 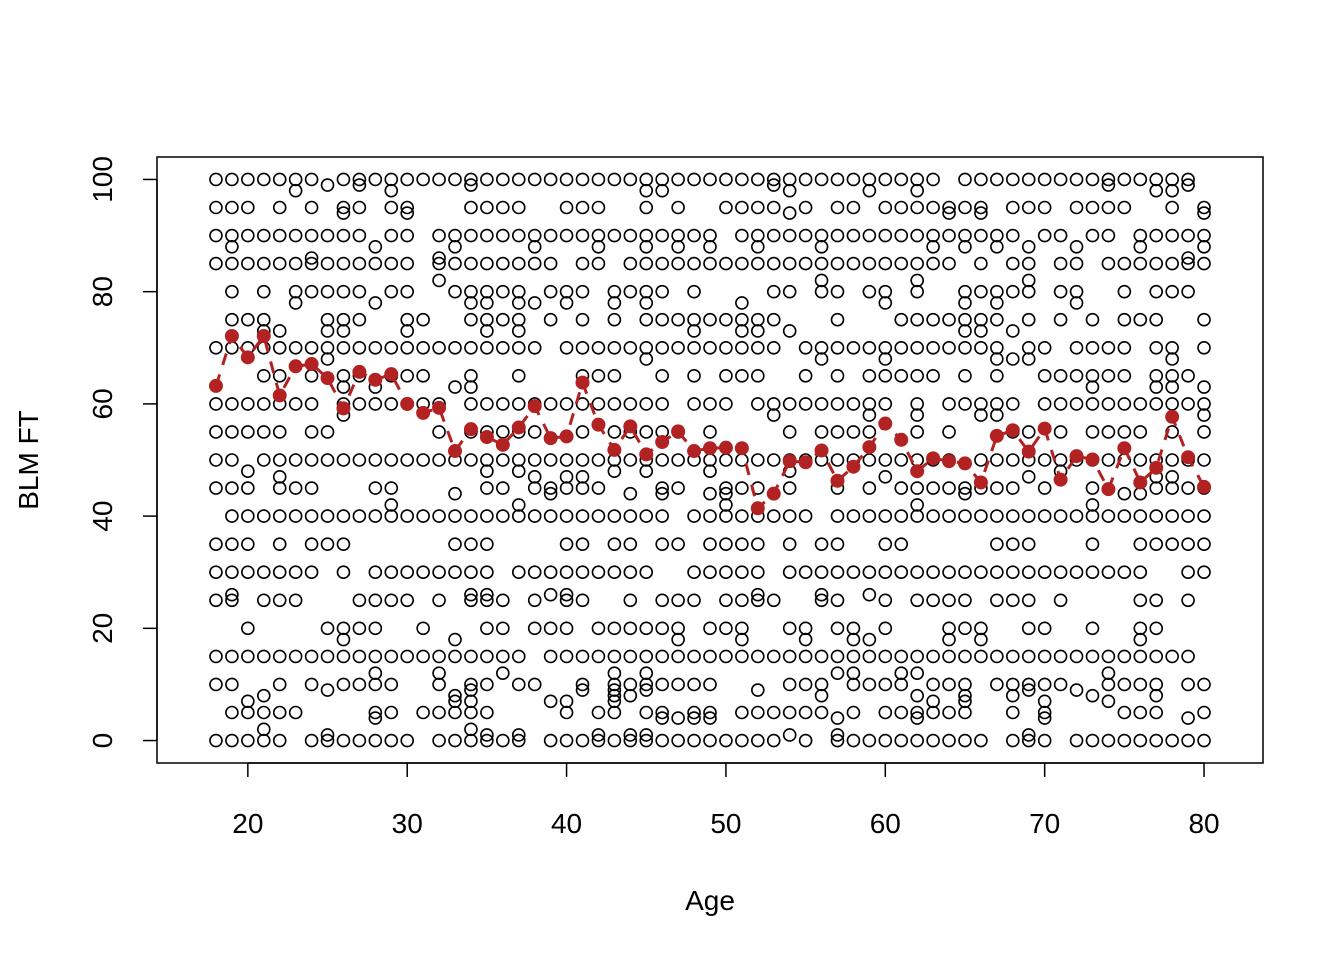 I want to click on x-tick-label: 50, so click(x=725, y=823).